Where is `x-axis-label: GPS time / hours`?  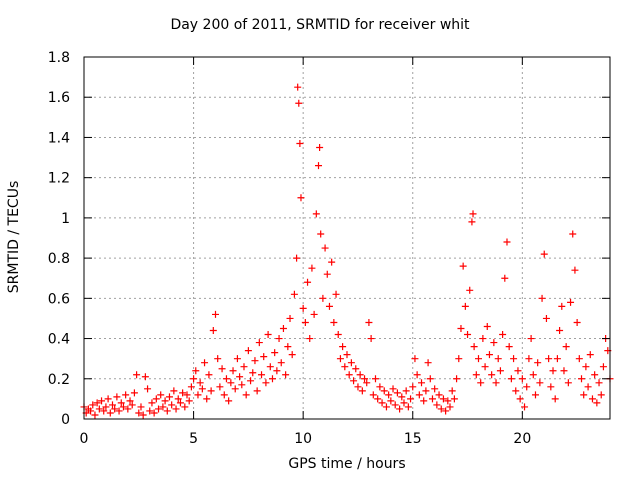 x-axis-label: GPS time / hours is located at coordinates (347, 464).